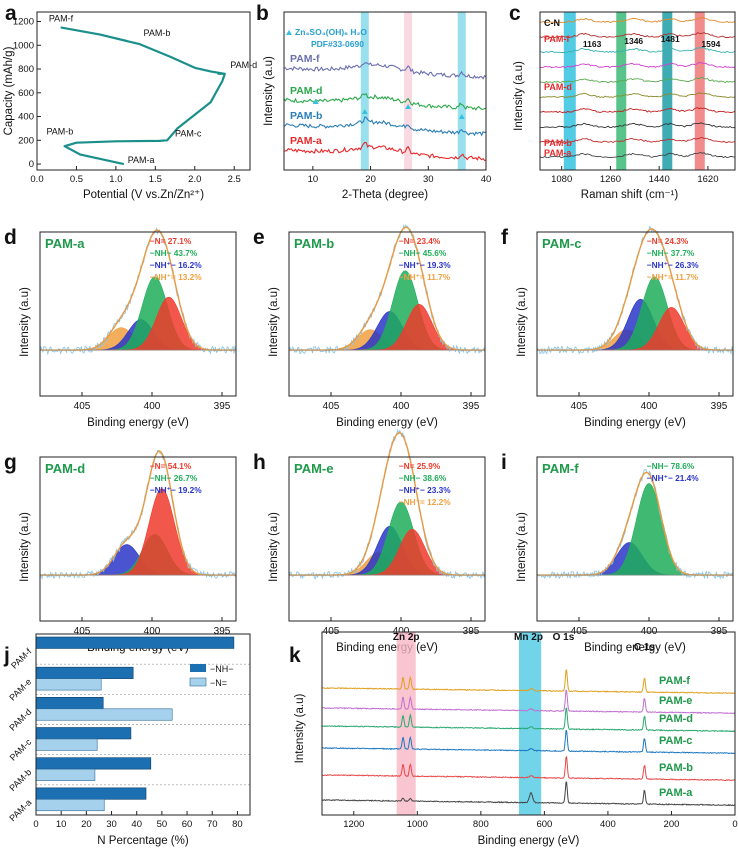 The height and width of the screenshot is (850, 738). What do you see at coordinates (313, 468) in the screenshot?
I see `panel-title: PAM-e` at bounding box center [313, 468].